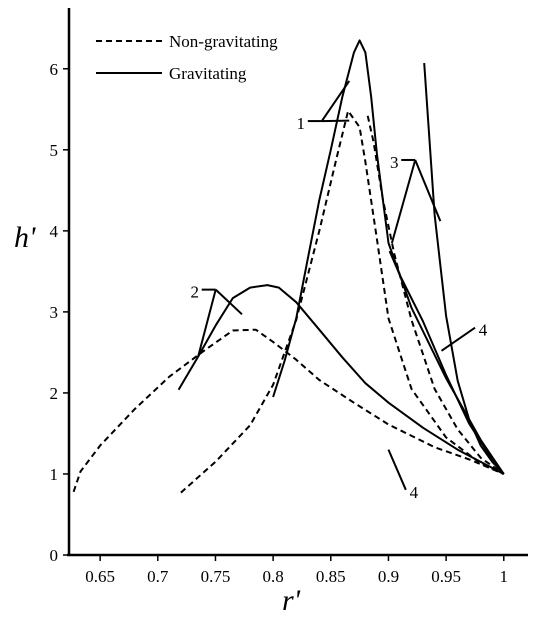  What do you see at coordinates (54, 393) in the screenshot?
I see `y-tick-label: 2` at bounding box center [54, 393].